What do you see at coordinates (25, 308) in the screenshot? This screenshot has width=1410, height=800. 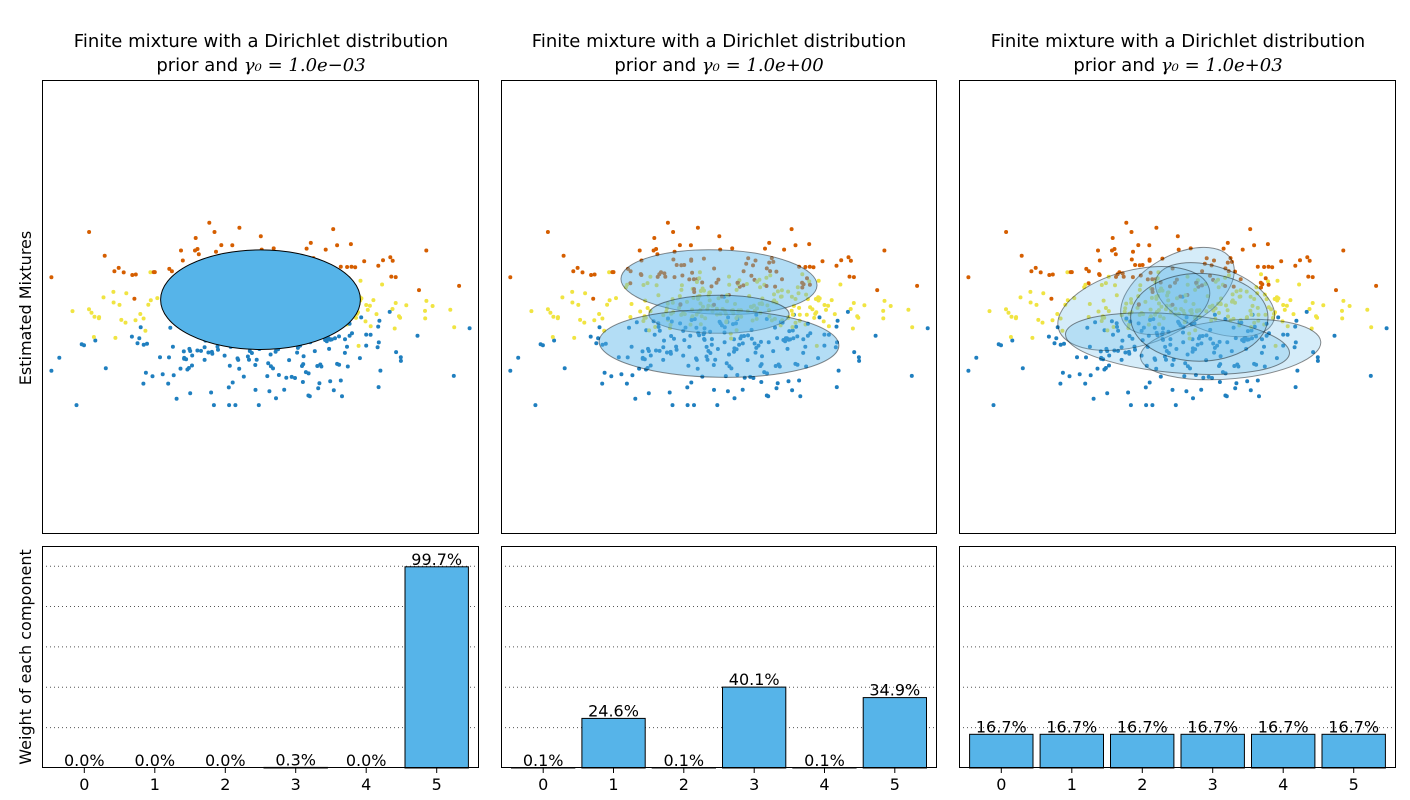 I see `ylabel-estimated-mixtures: Estimated Mixtures` at bounding box center [25, 308].